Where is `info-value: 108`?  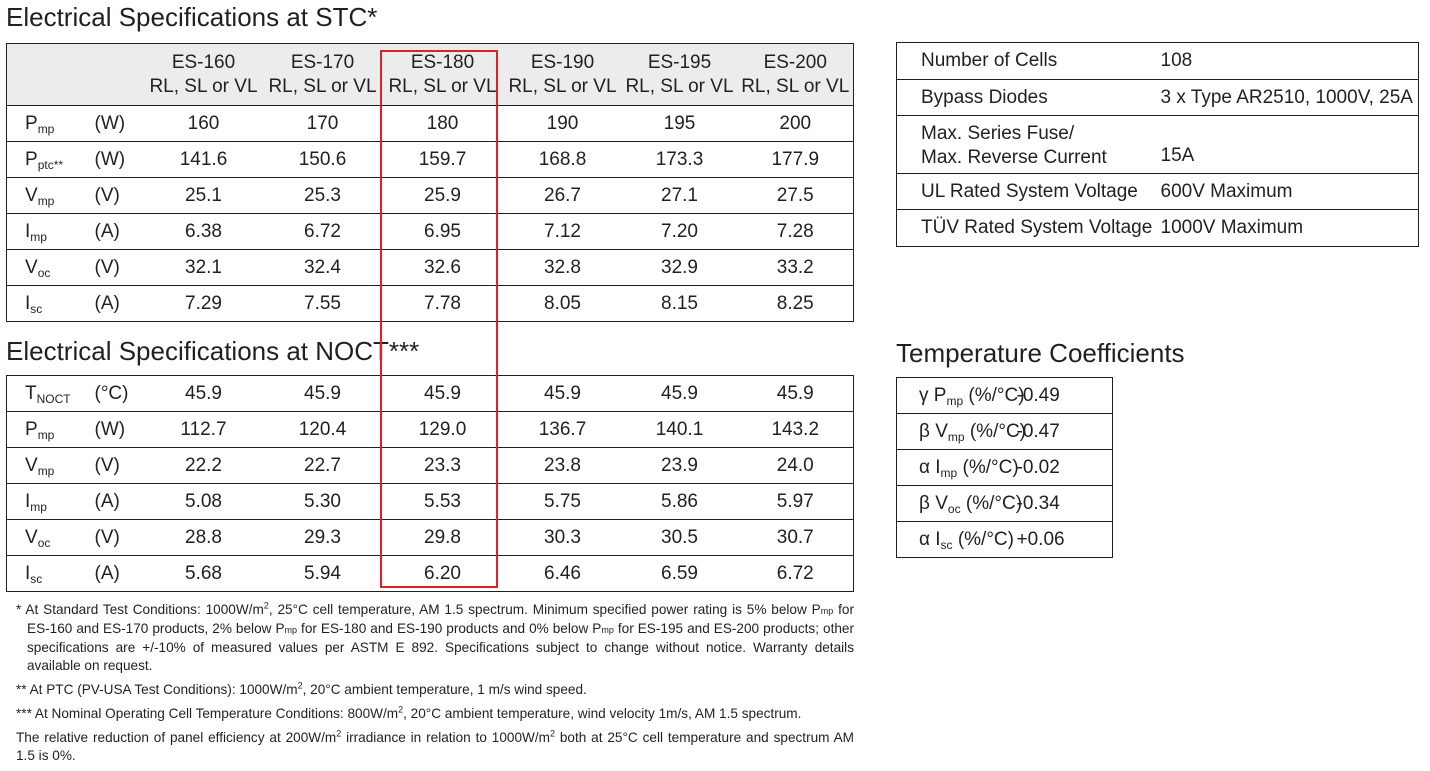
info-value: 108 is located at coordinates (1289, 61).